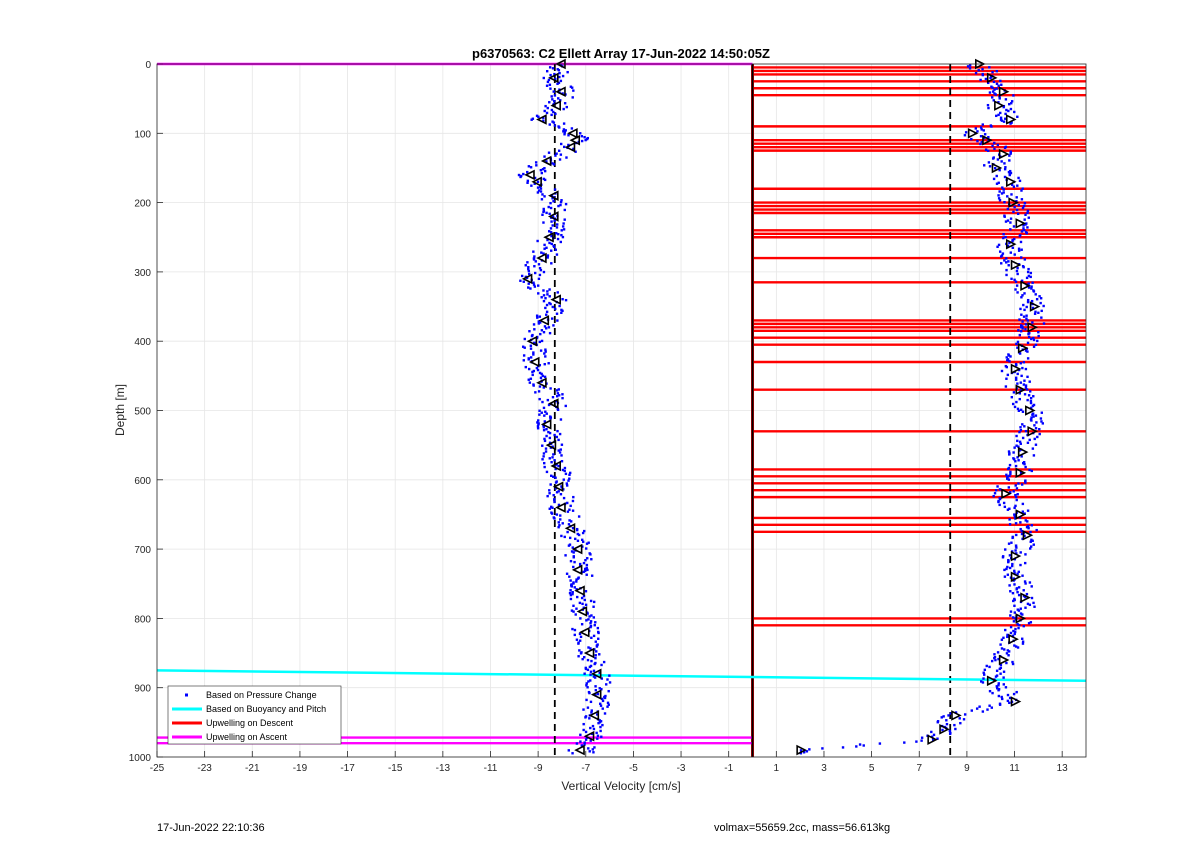 Image resolution: width=1200 pixels, height=851 pixels. What do you see at coordinates (142, 550) in the screenshot?
I see `y-tick-label: 700` at bounding box center [142, 550].